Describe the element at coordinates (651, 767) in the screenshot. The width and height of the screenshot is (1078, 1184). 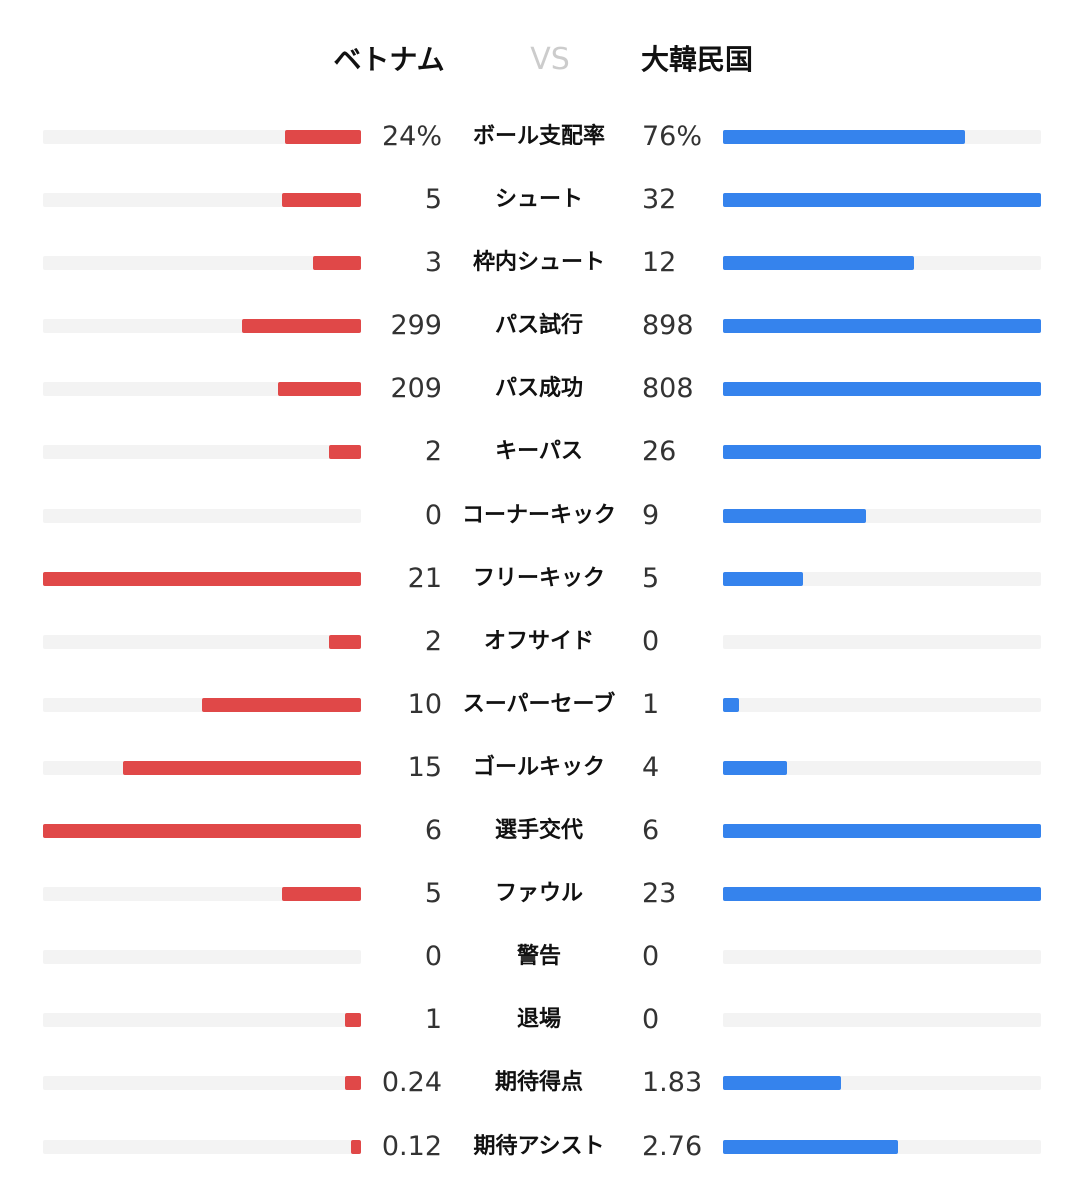
I see `away-value: 4` at that location.